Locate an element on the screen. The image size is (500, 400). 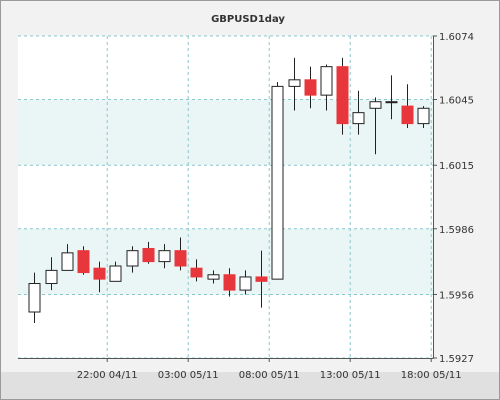
y-axis-ticks: 1.6074 1.6045 1.6015 1.5986 1.5956 1.5927 is located at coordinates (453, 198).